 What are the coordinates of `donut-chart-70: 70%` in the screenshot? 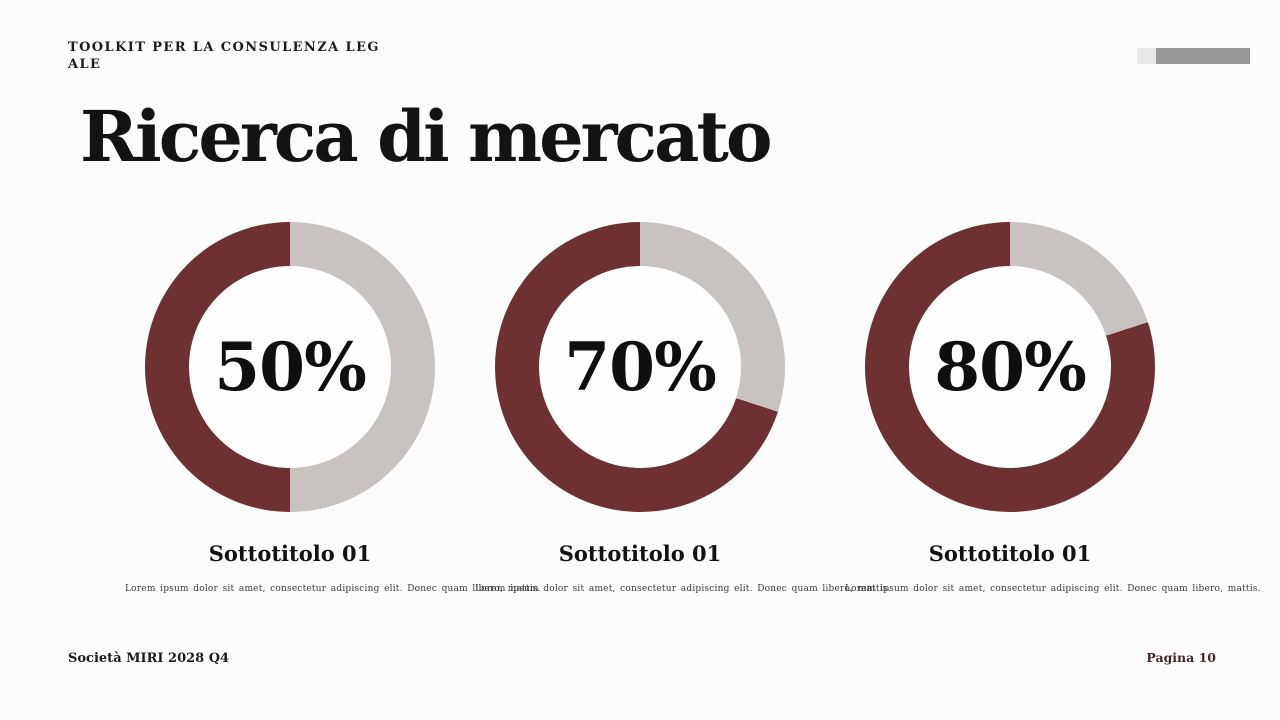 It's located at (640, 367).